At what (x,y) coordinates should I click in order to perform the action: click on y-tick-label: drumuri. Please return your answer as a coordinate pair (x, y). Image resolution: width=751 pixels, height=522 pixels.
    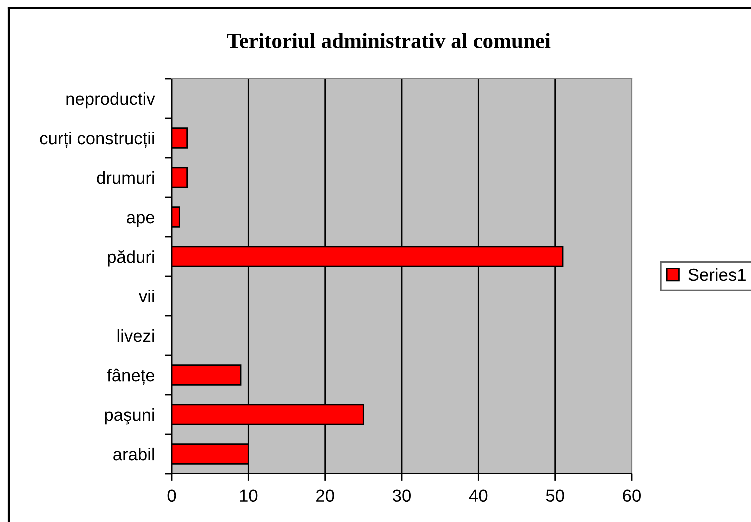
    Looking at the image, I should click on (125, 177).